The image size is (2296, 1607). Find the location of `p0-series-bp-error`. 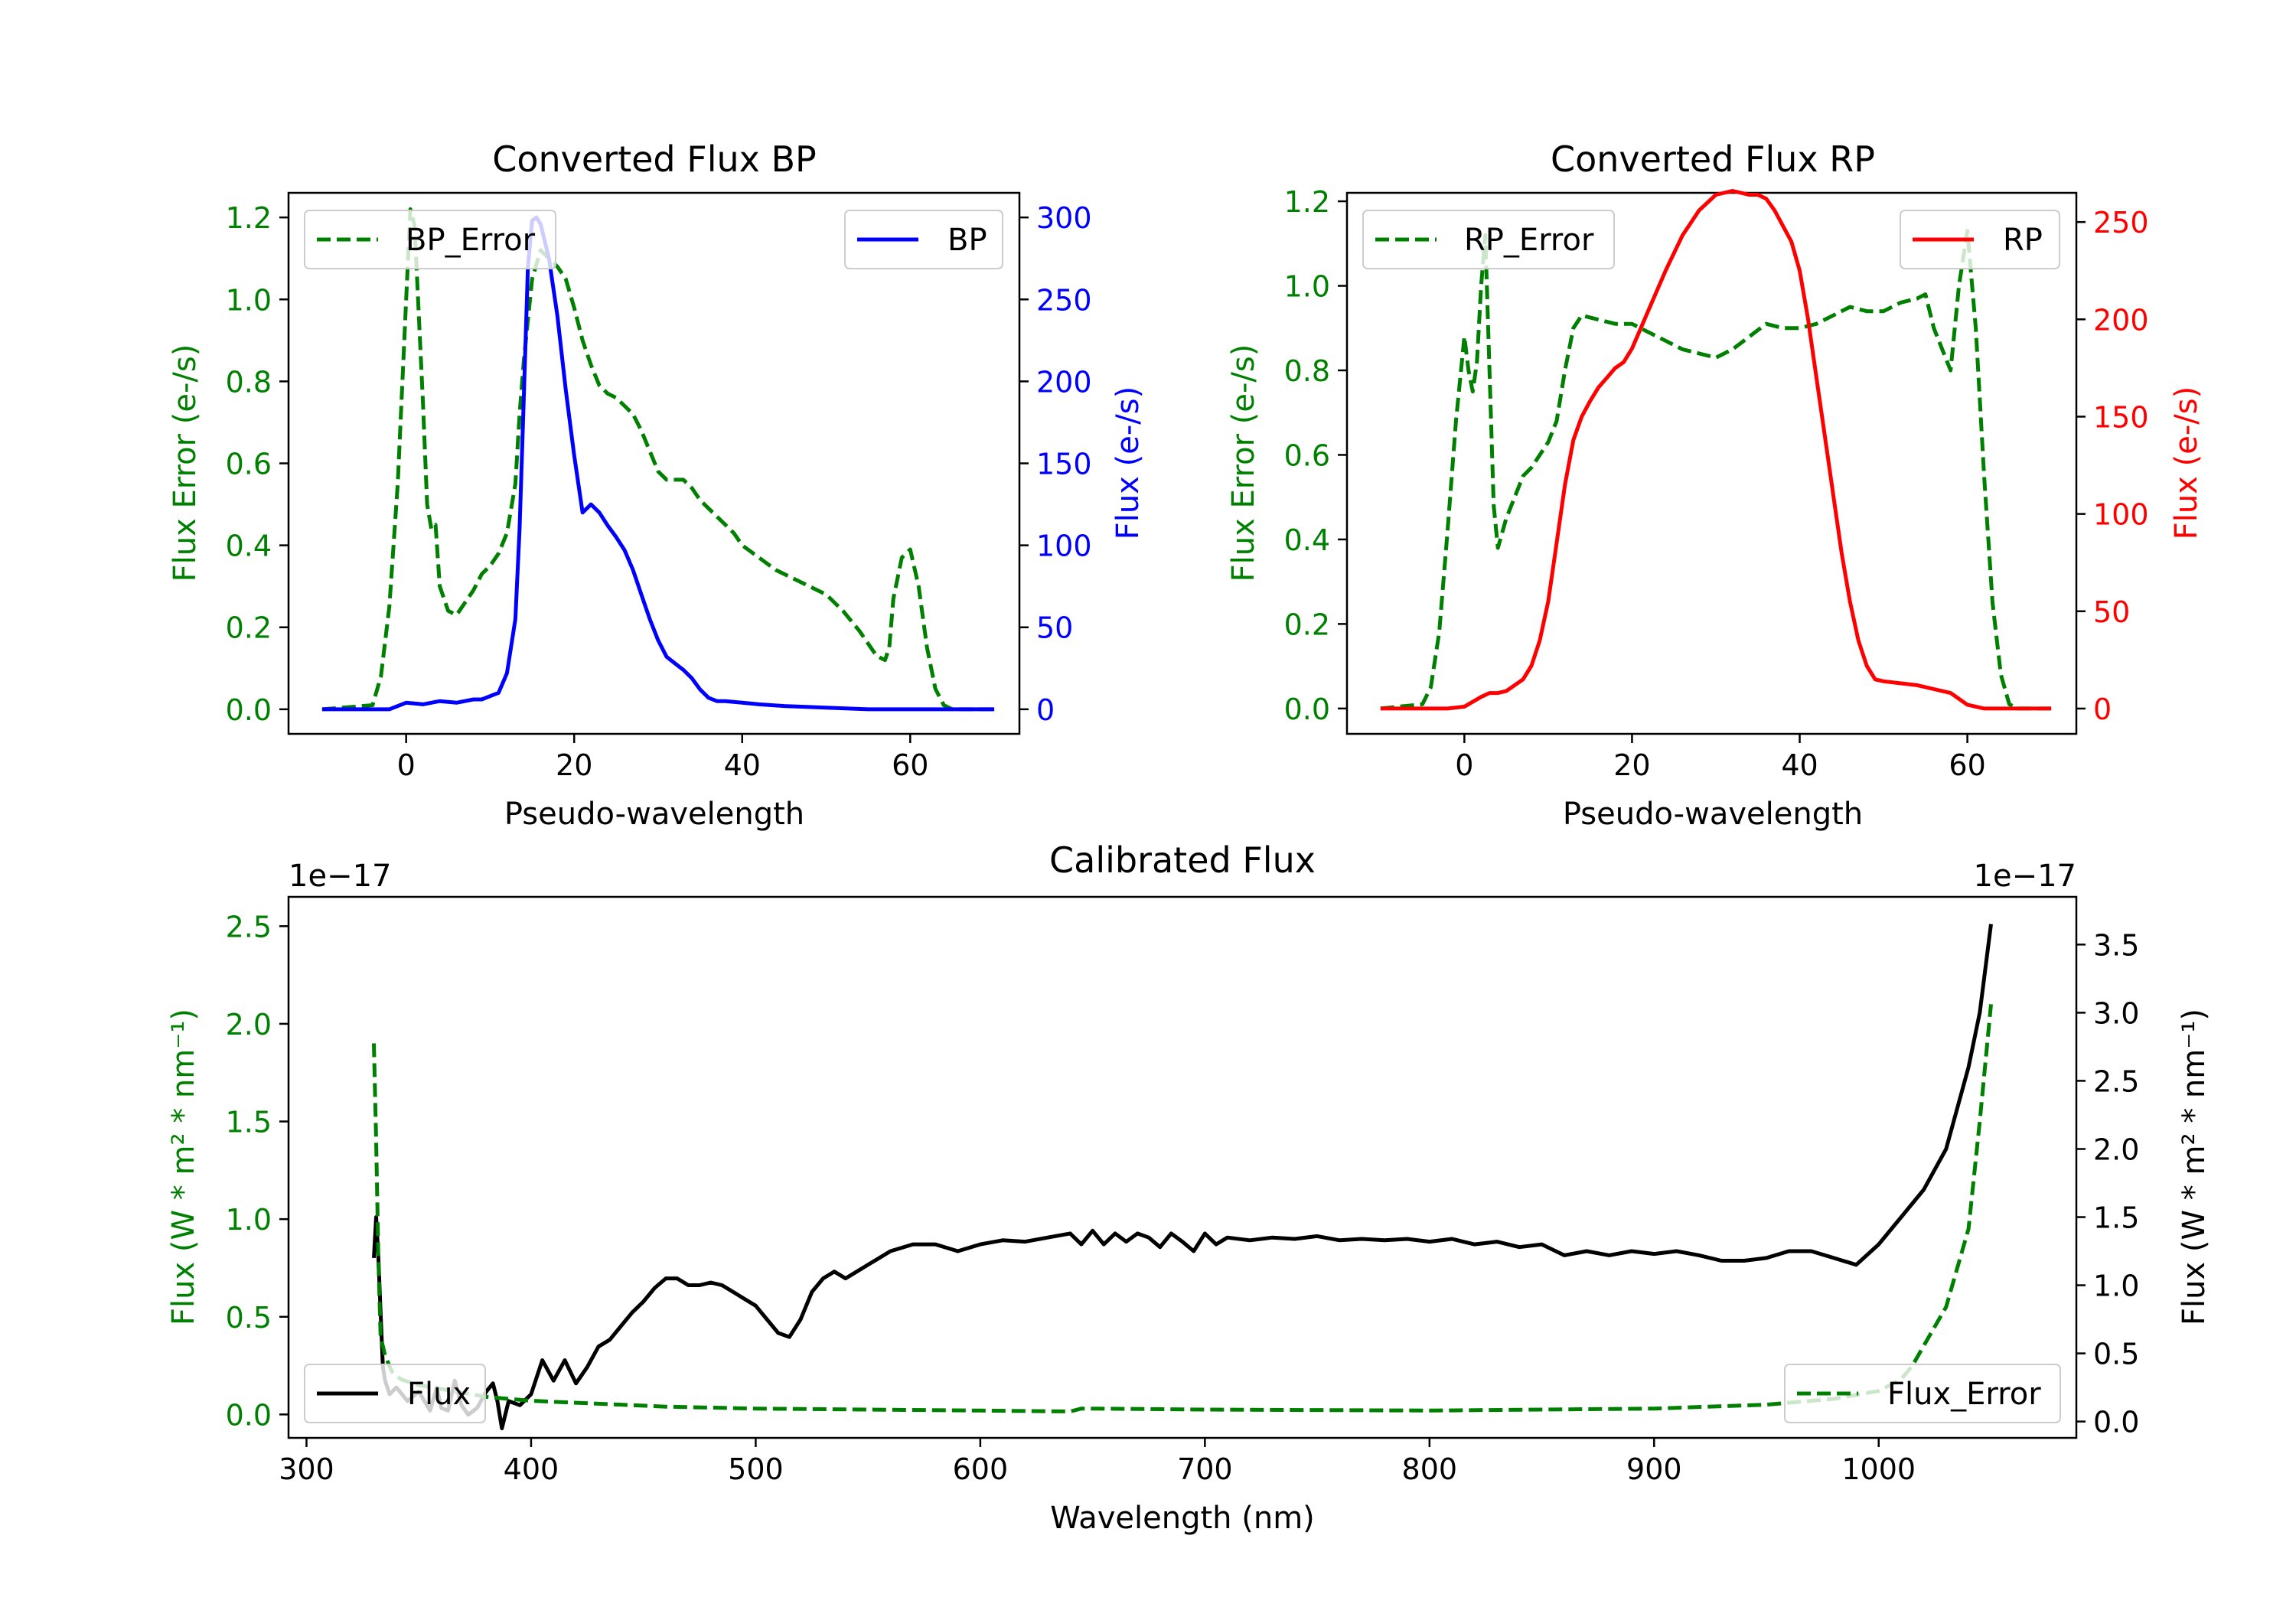

p0-series-bp-error is located at coordinates (658, 460).